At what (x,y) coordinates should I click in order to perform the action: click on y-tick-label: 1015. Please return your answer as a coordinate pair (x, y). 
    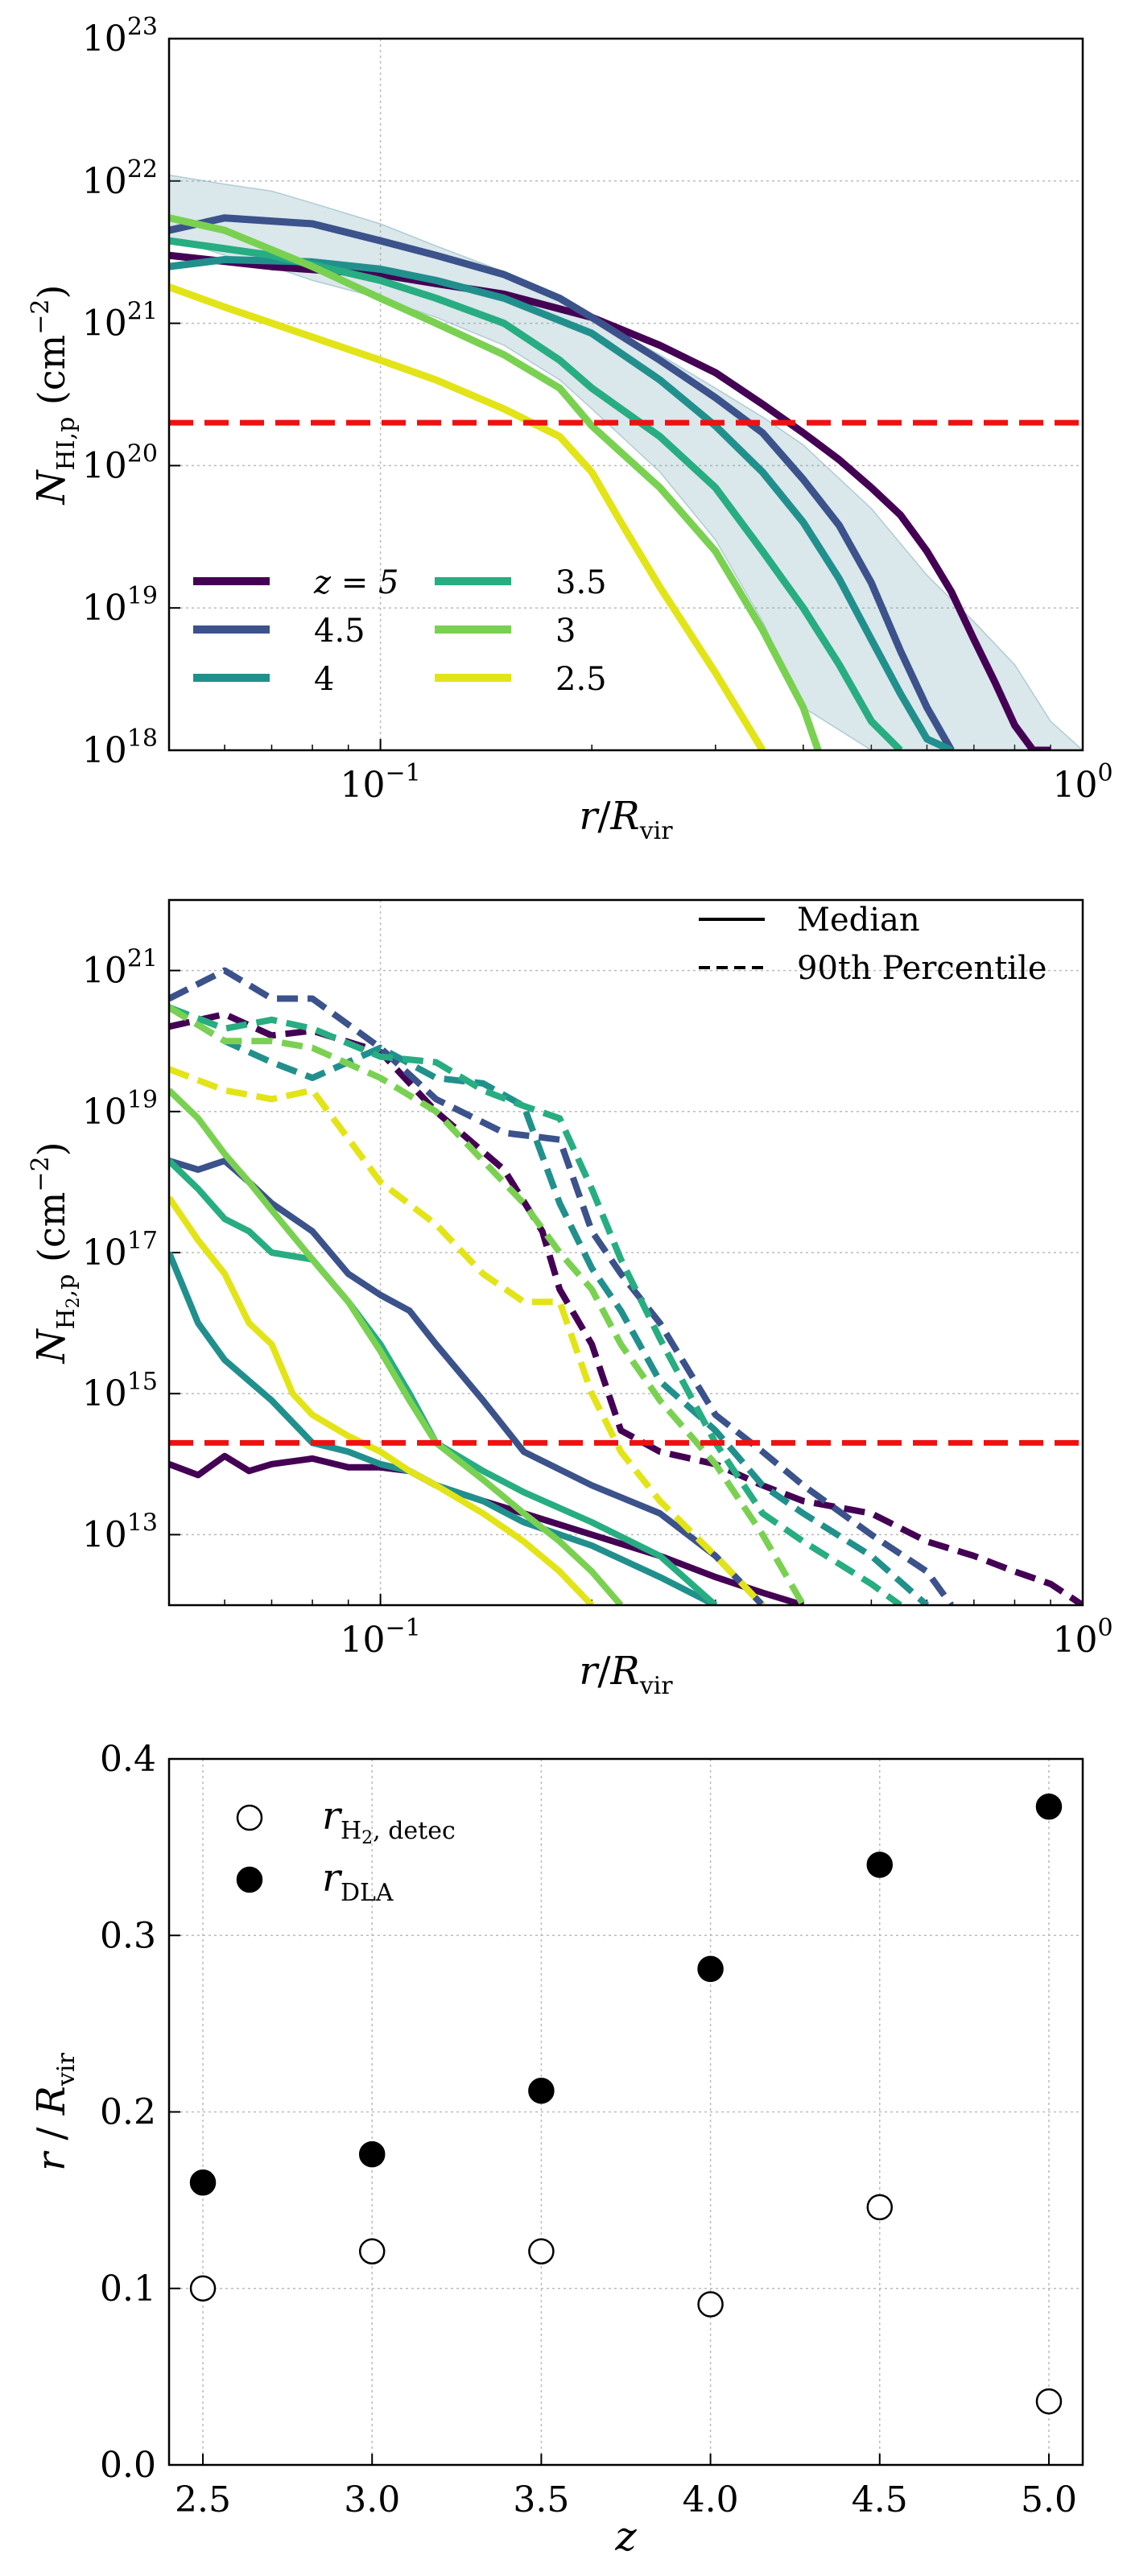
    Looking at the image, I should click on (120, 1391).